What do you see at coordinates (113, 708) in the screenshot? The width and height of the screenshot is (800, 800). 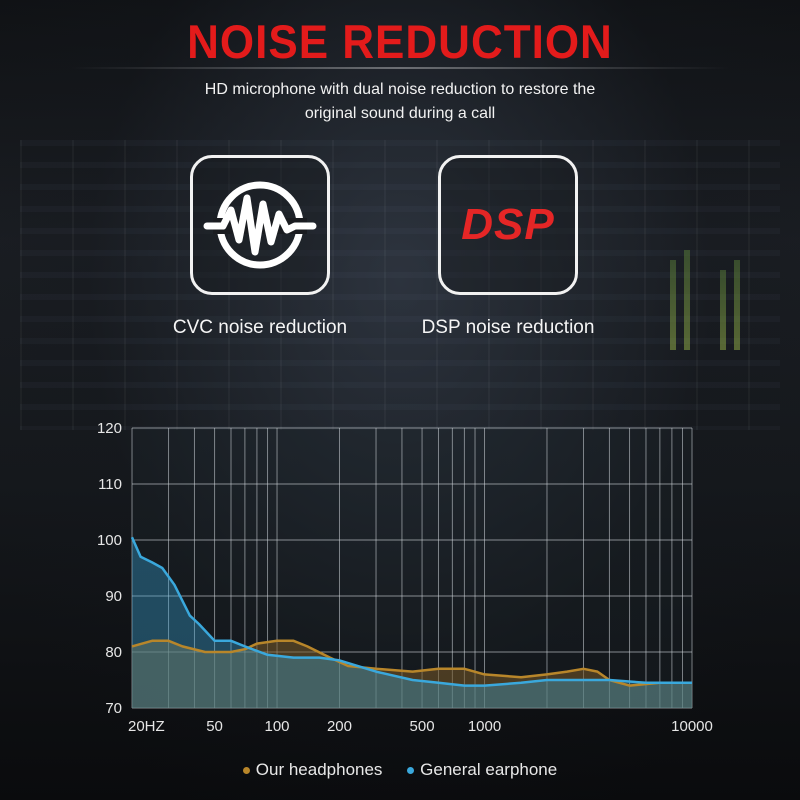 I see `y-tick-label: 70` at bounding box center [113, 708].